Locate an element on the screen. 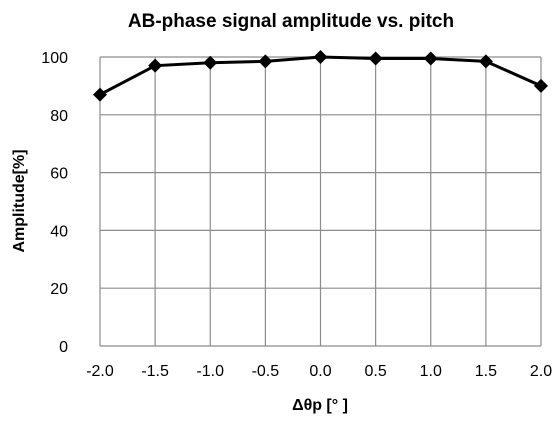 The height and width of the screenshot is (421, 554). y-tick-label: 0 is located at coordinates (63, 347).